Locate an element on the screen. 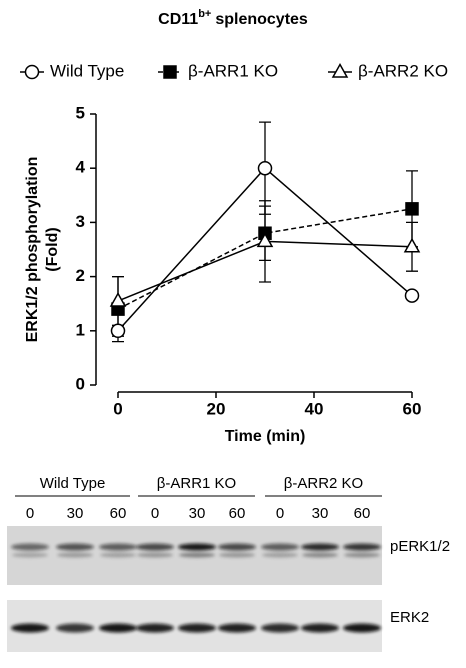 The image size is (466, 668). chart-title: CD11b+ splenocytes is located at coordinates (233, 18).